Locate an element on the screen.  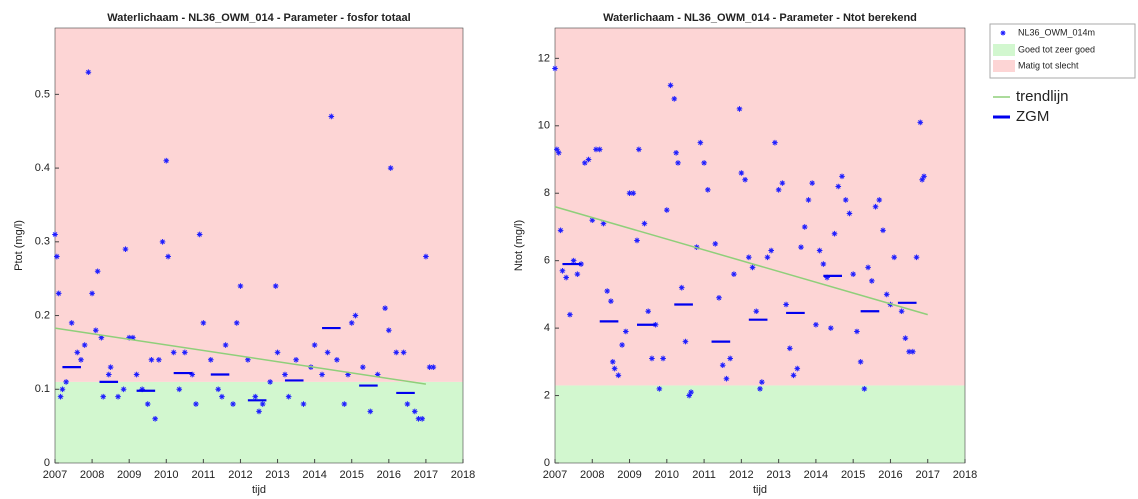
x-tick-label: 2011 is located at coordinates (204, 475).